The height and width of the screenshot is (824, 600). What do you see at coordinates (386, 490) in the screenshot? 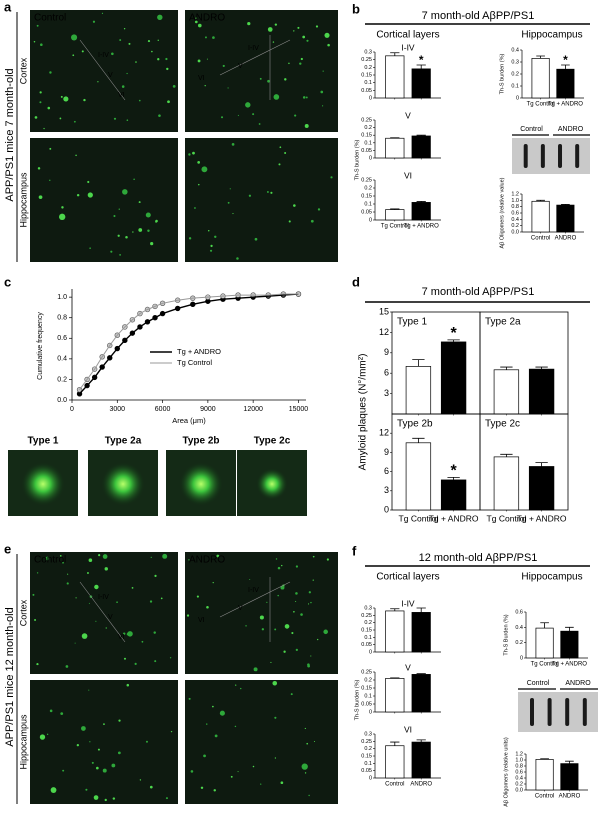
I see `y-tick-label: 3` at bounding box center [386, 490].